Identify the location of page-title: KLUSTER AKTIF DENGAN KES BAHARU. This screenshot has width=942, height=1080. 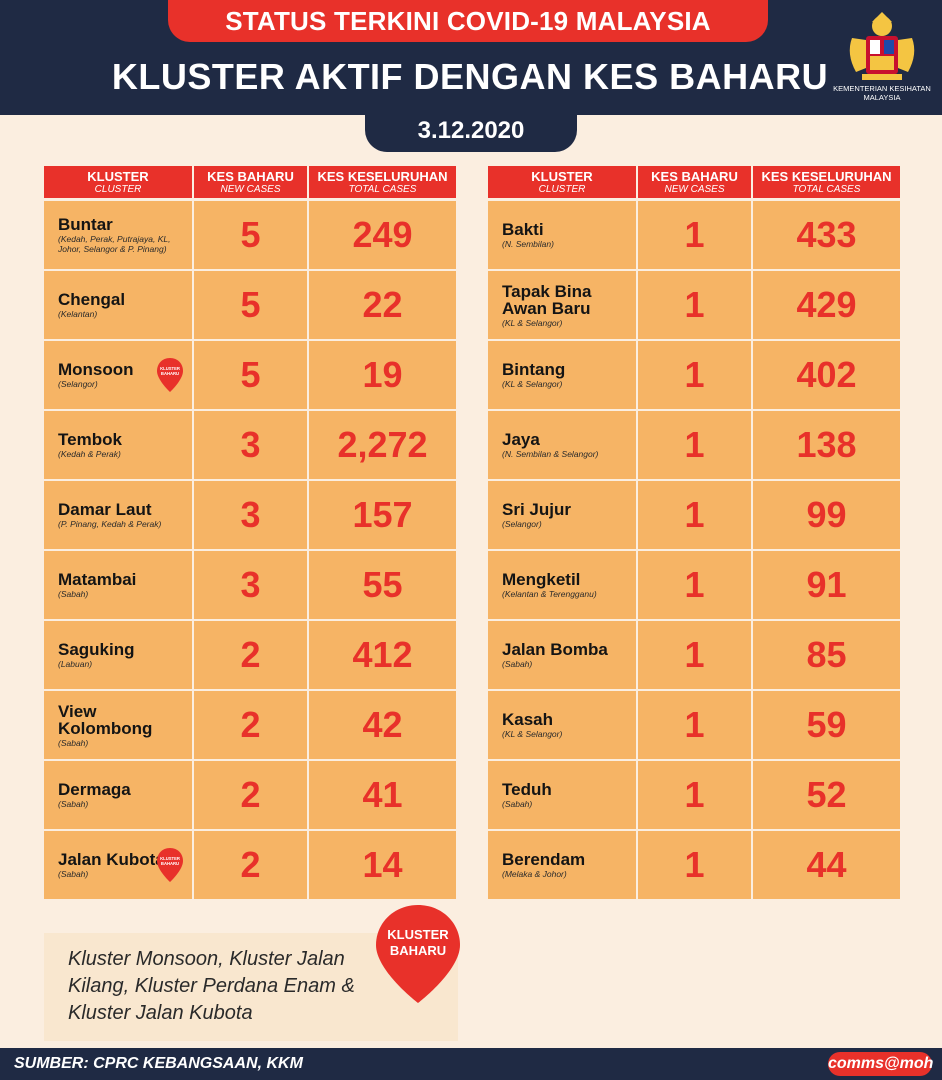
(470, 76).